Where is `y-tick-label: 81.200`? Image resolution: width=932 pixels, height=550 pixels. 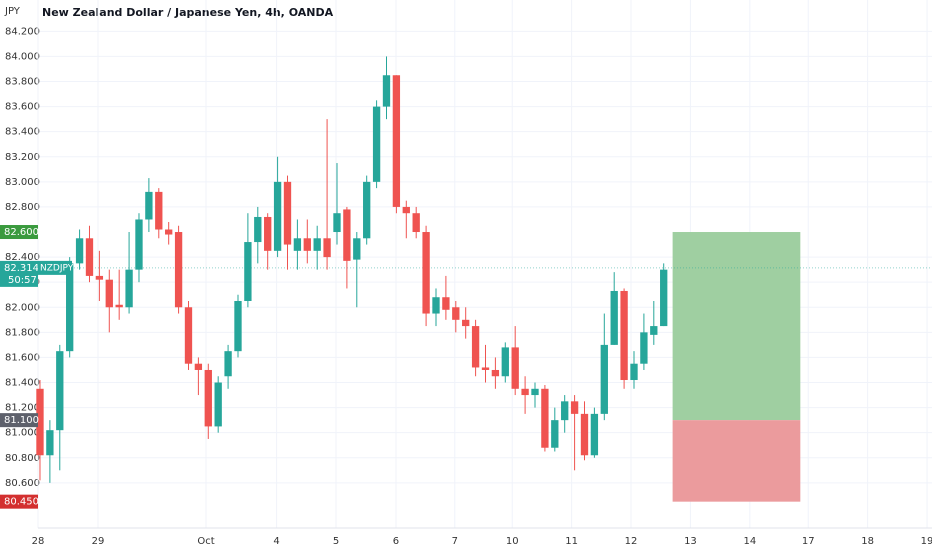 y-tick-label: 81.200 is located at coordinates (22, 408).